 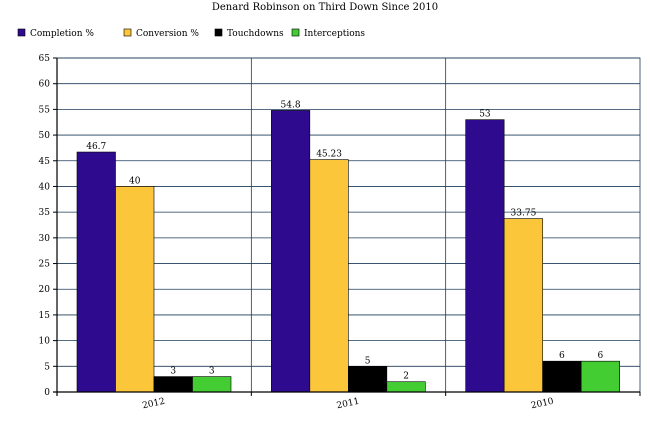 What do you see at coordinates (334, 34) in the screenshot?
I see `legend-label: Interceptions` at bounding box center [334, 34].